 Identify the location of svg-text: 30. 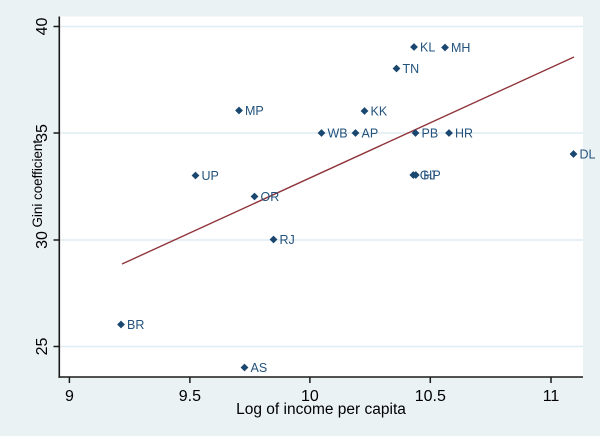
(42, 240).